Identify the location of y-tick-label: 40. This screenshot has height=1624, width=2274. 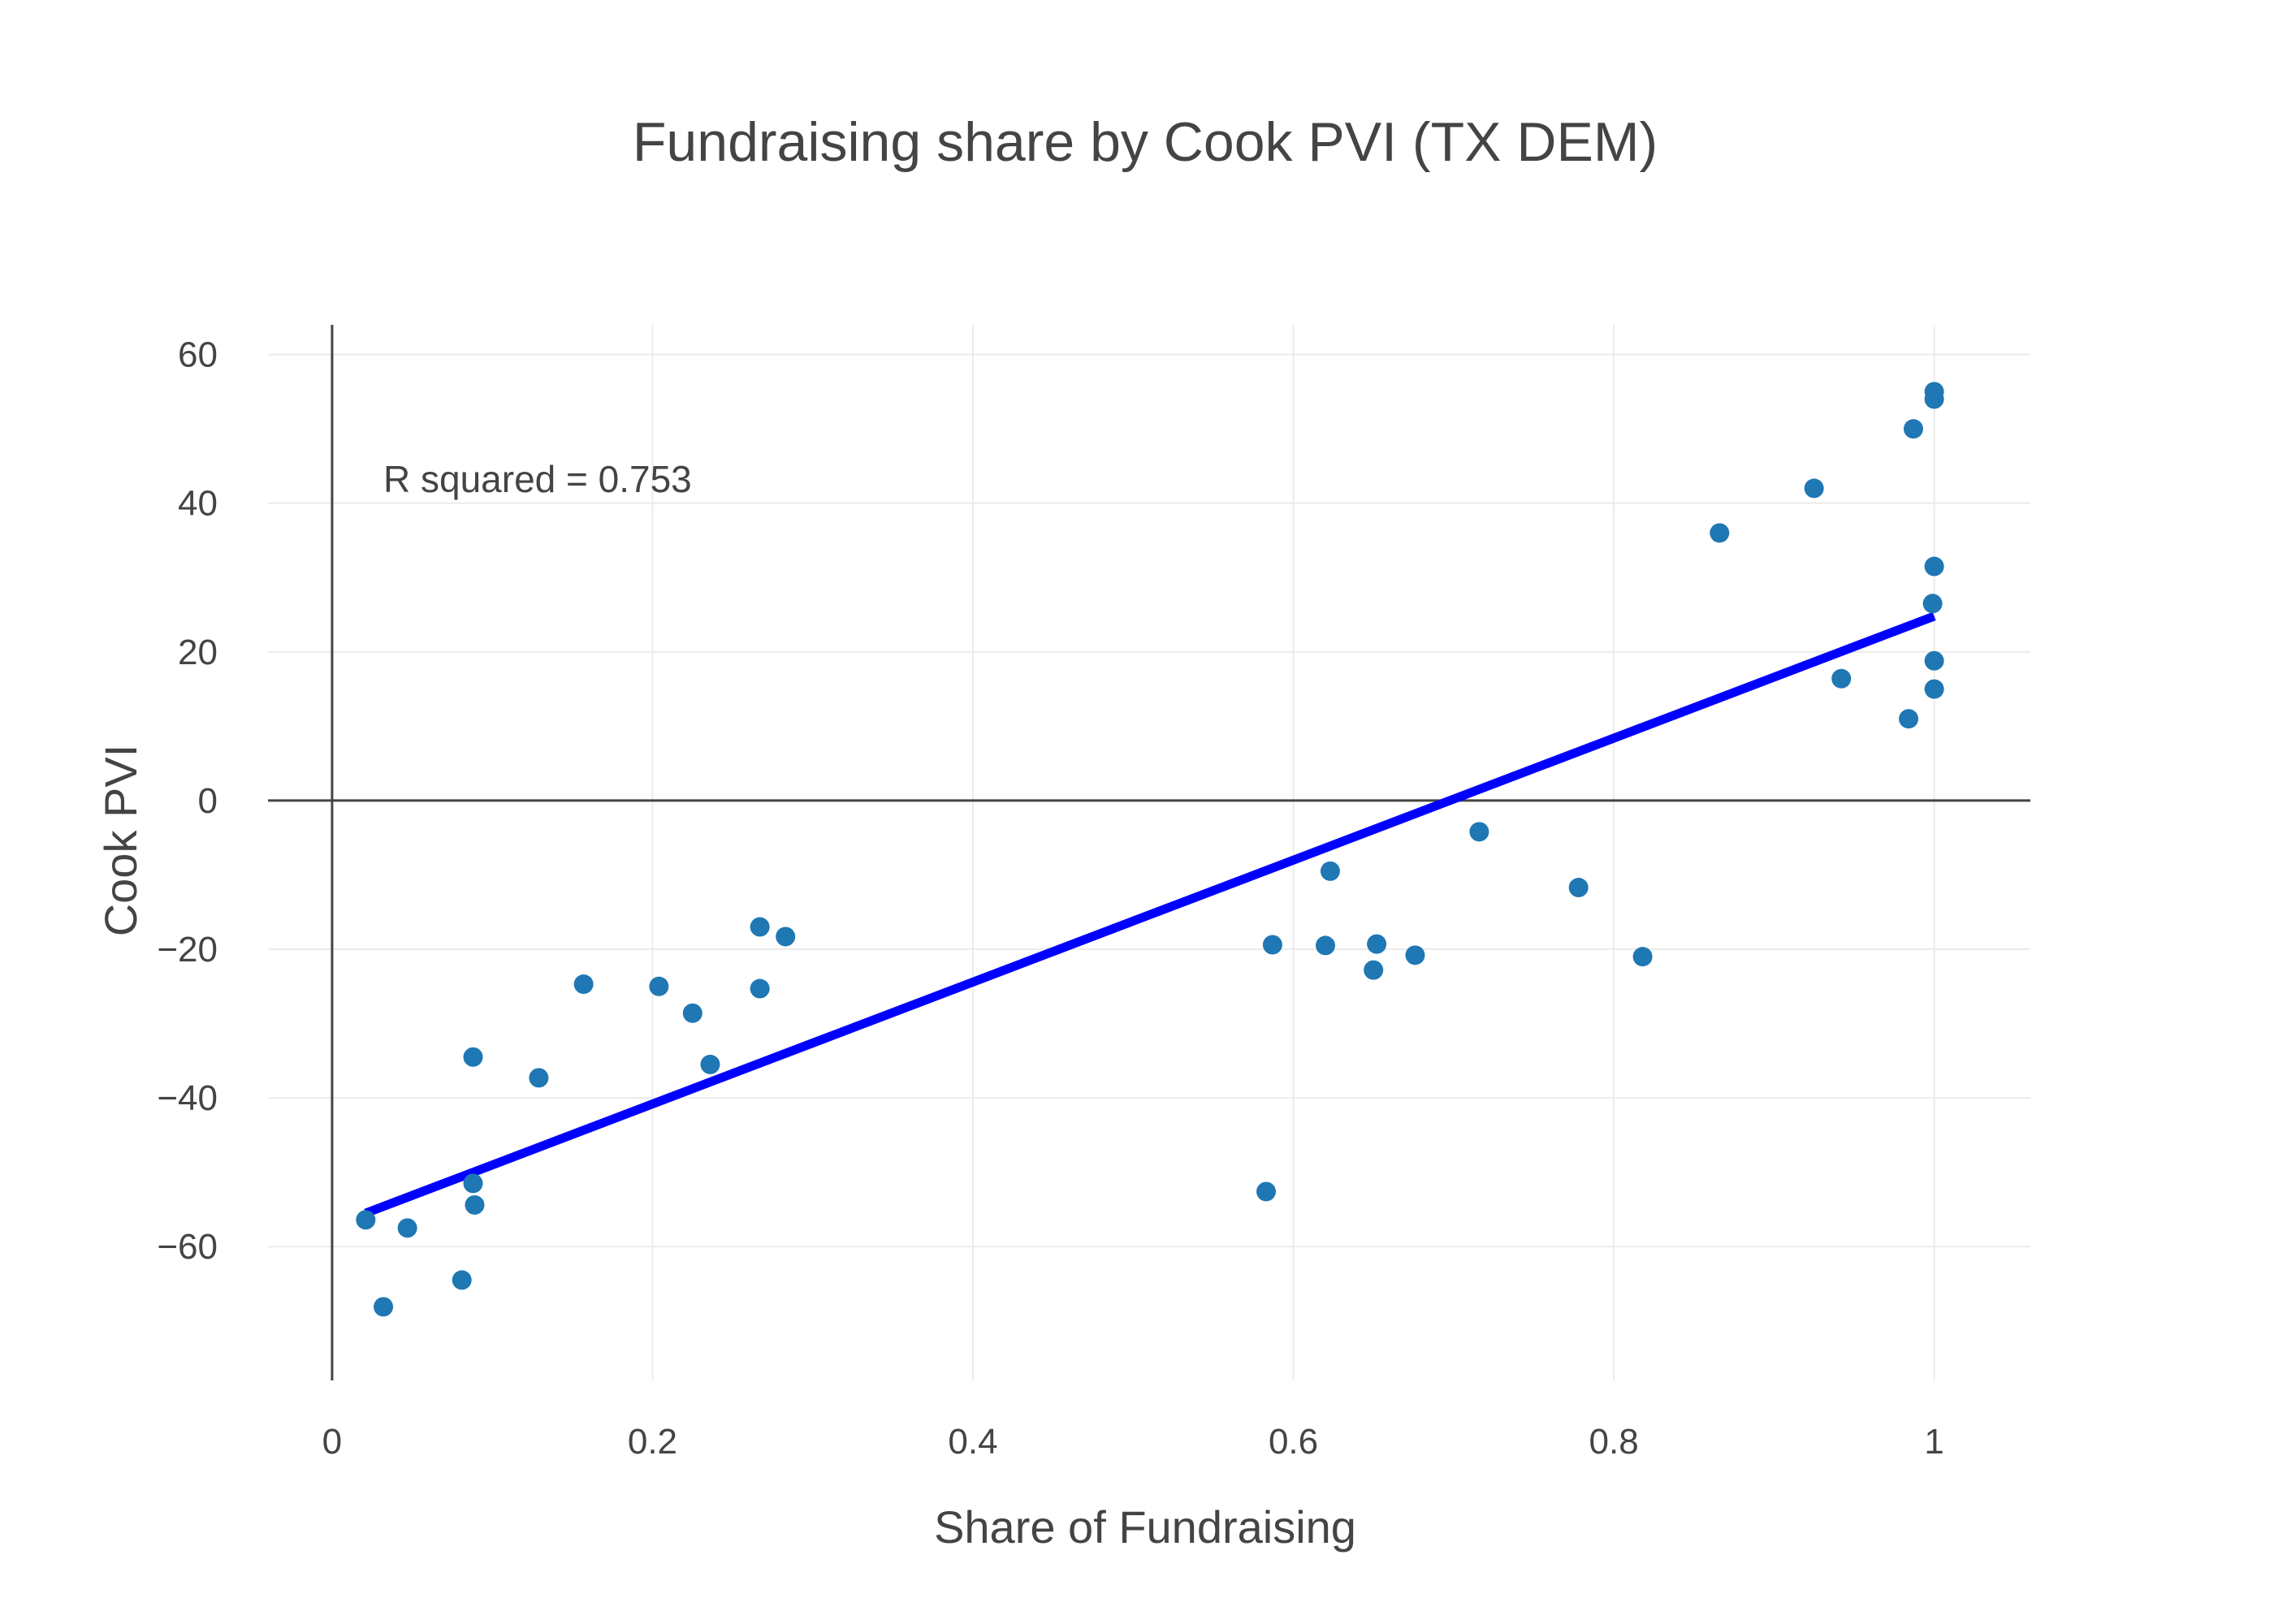
(198, 504).